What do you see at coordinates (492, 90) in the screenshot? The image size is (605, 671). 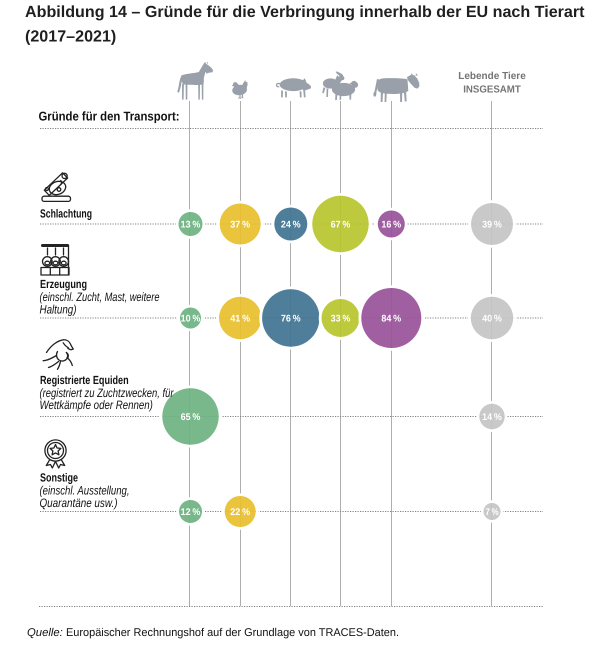 I see `svg-text: INSGESAMT` at bounding box center [492, 90].